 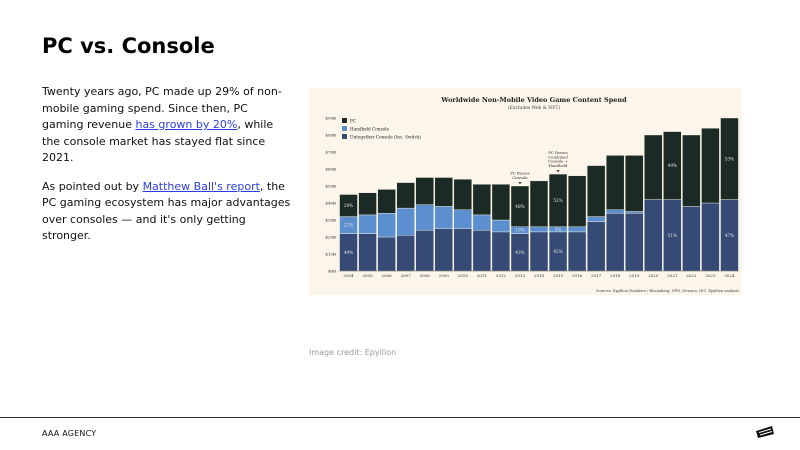 What do you see at coordinates (634, 275) in the screenshot?
I see `x-tick-label: 2019` at bounding box center [634, 275].